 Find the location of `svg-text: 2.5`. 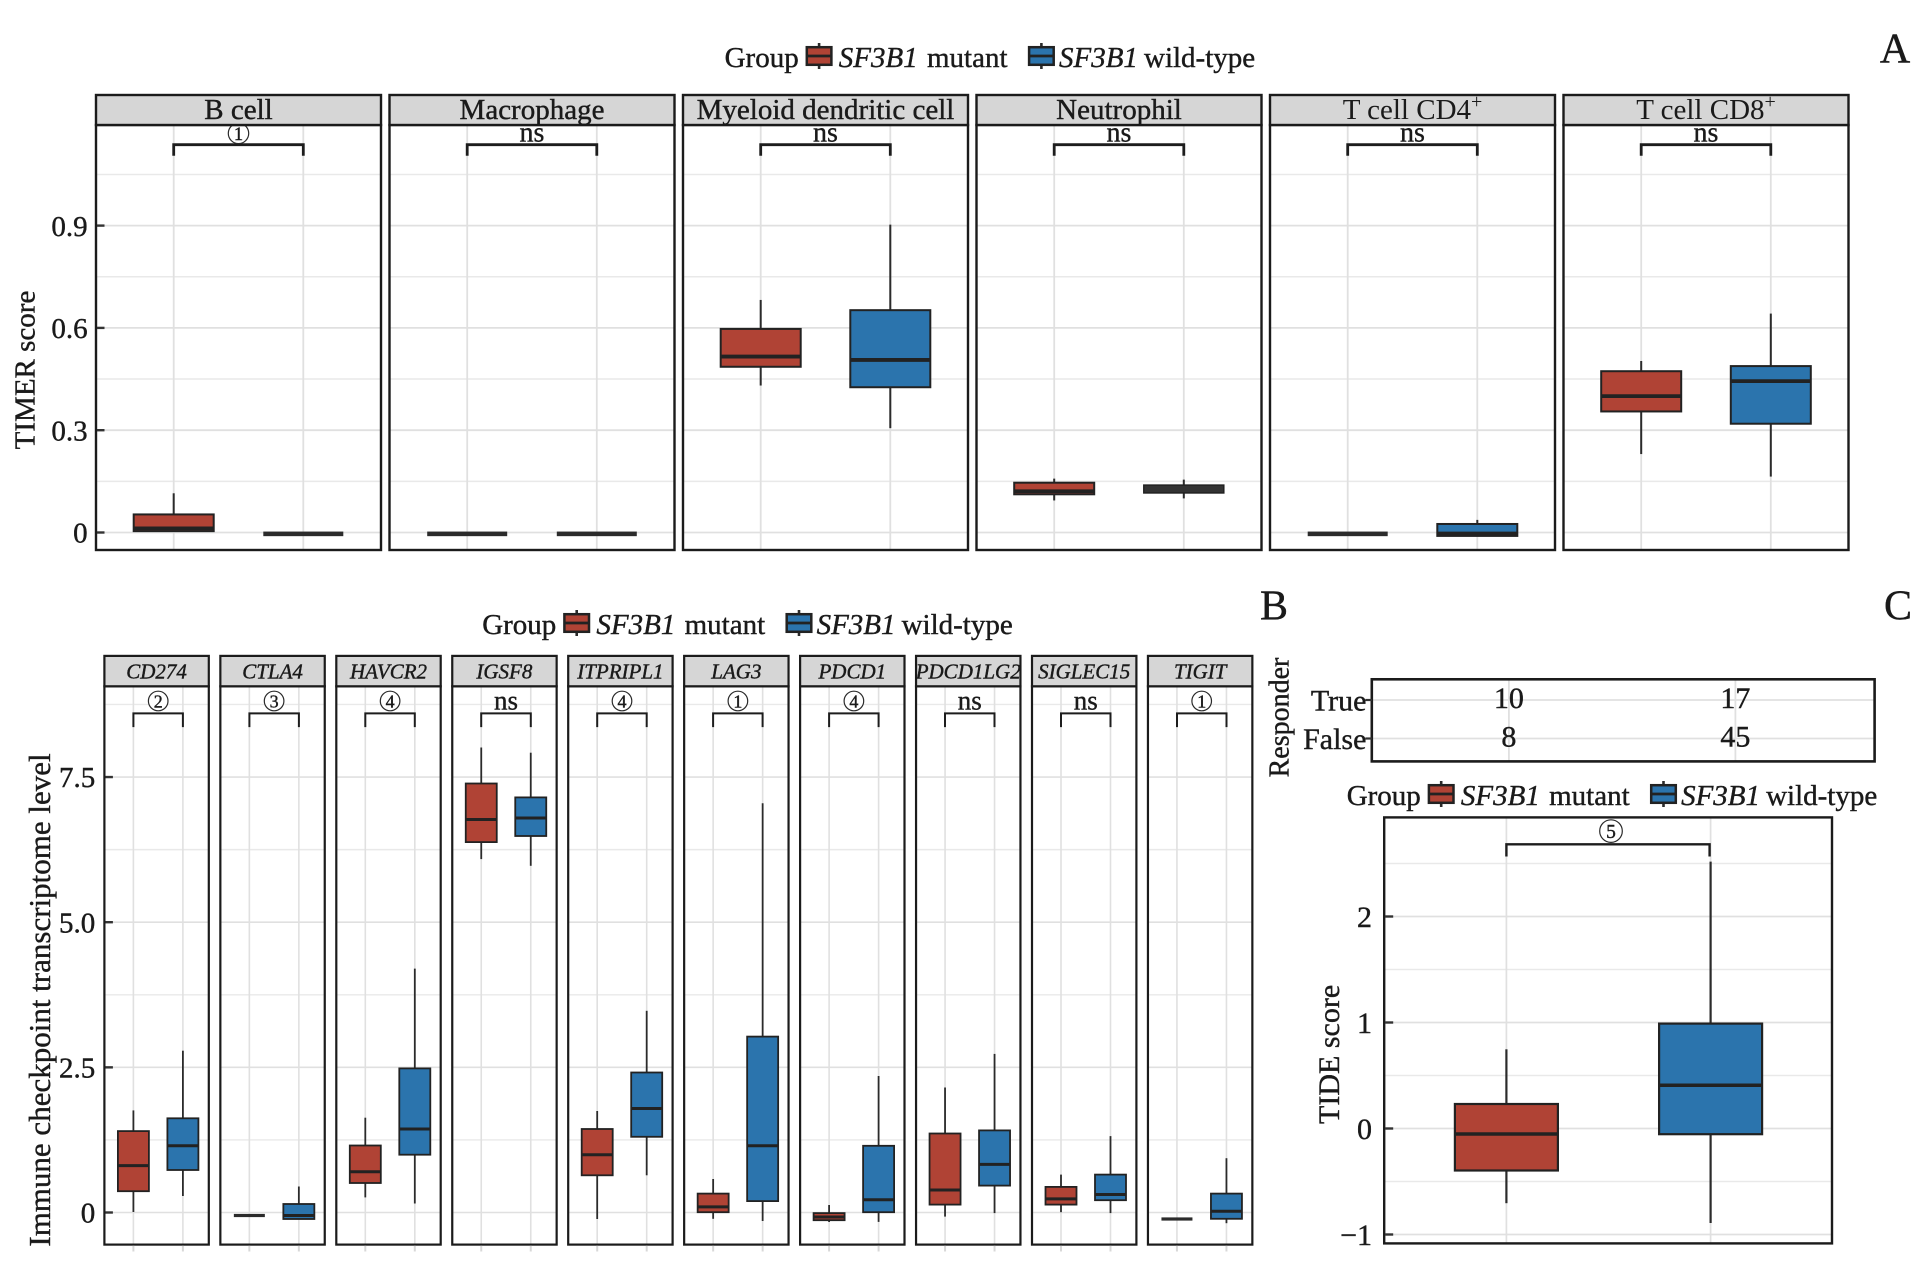

svg-text: 2.5 is located at coordinates (77, 1069).